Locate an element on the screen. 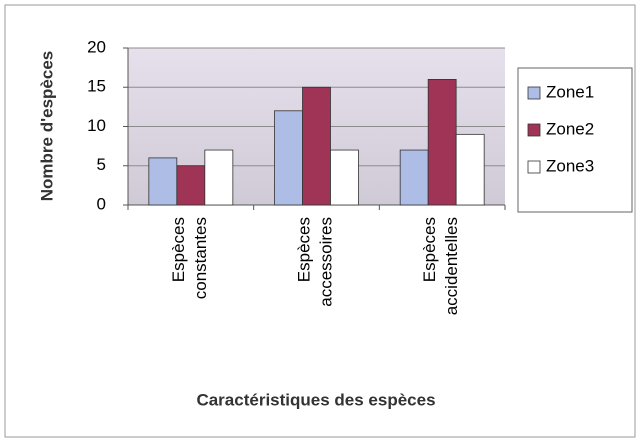 The width and height of the screenshot is (641, 442). legend-label: Zone2 is located at coordinates (570, 128).